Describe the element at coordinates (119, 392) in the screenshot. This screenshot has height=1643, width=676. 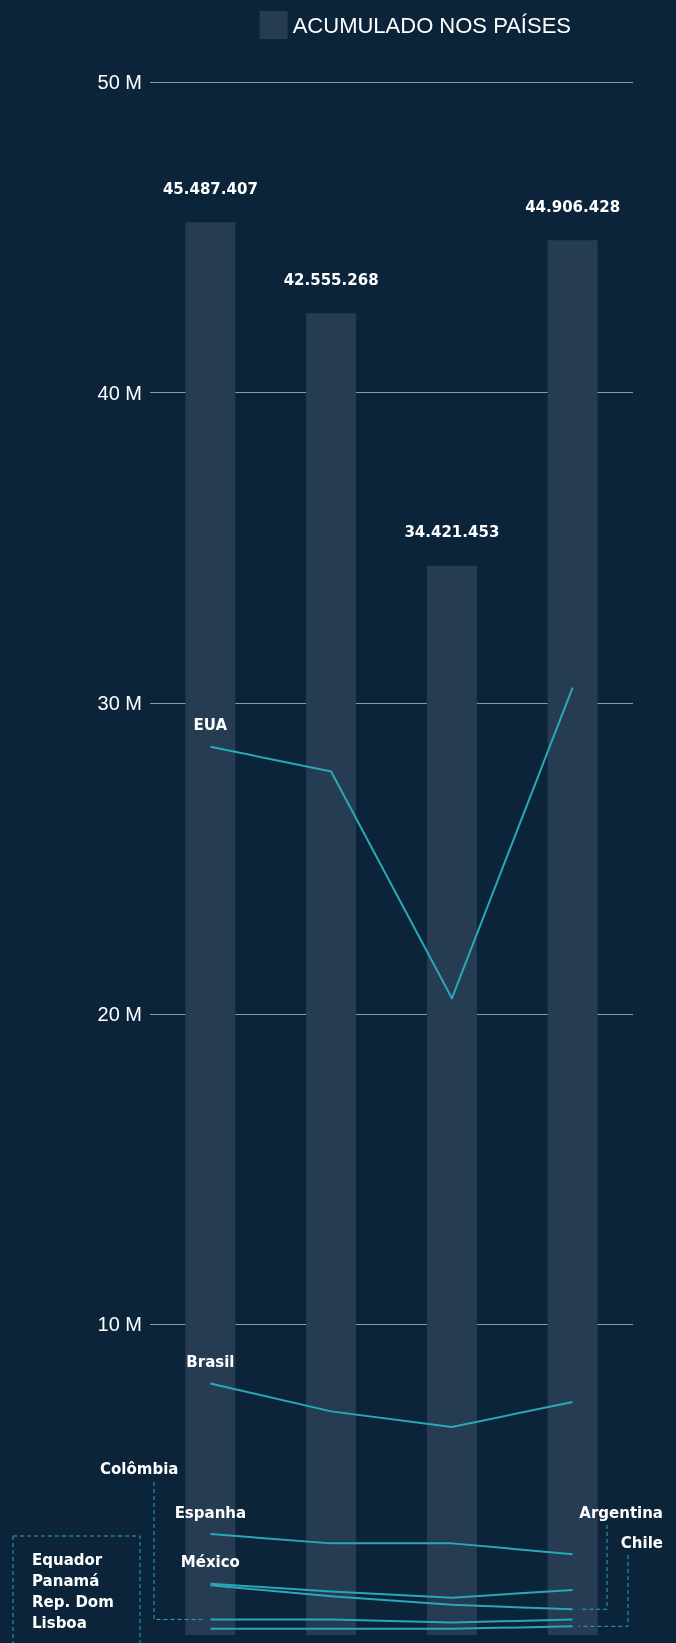
I see `y-tick-label: 40 M` at that location.